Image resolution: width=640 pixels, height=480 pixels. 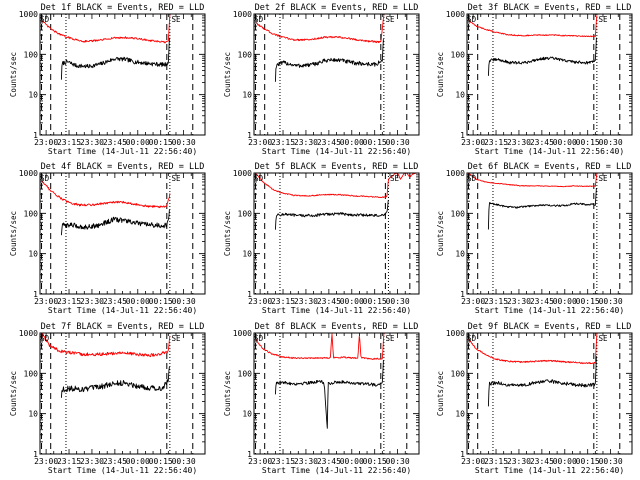 What do you see at coordinates (123, 167) in the screenshot?
I see `panel-title: Det 4f BLACK = Events, RED = LLD` at bounding box center [123, 167].